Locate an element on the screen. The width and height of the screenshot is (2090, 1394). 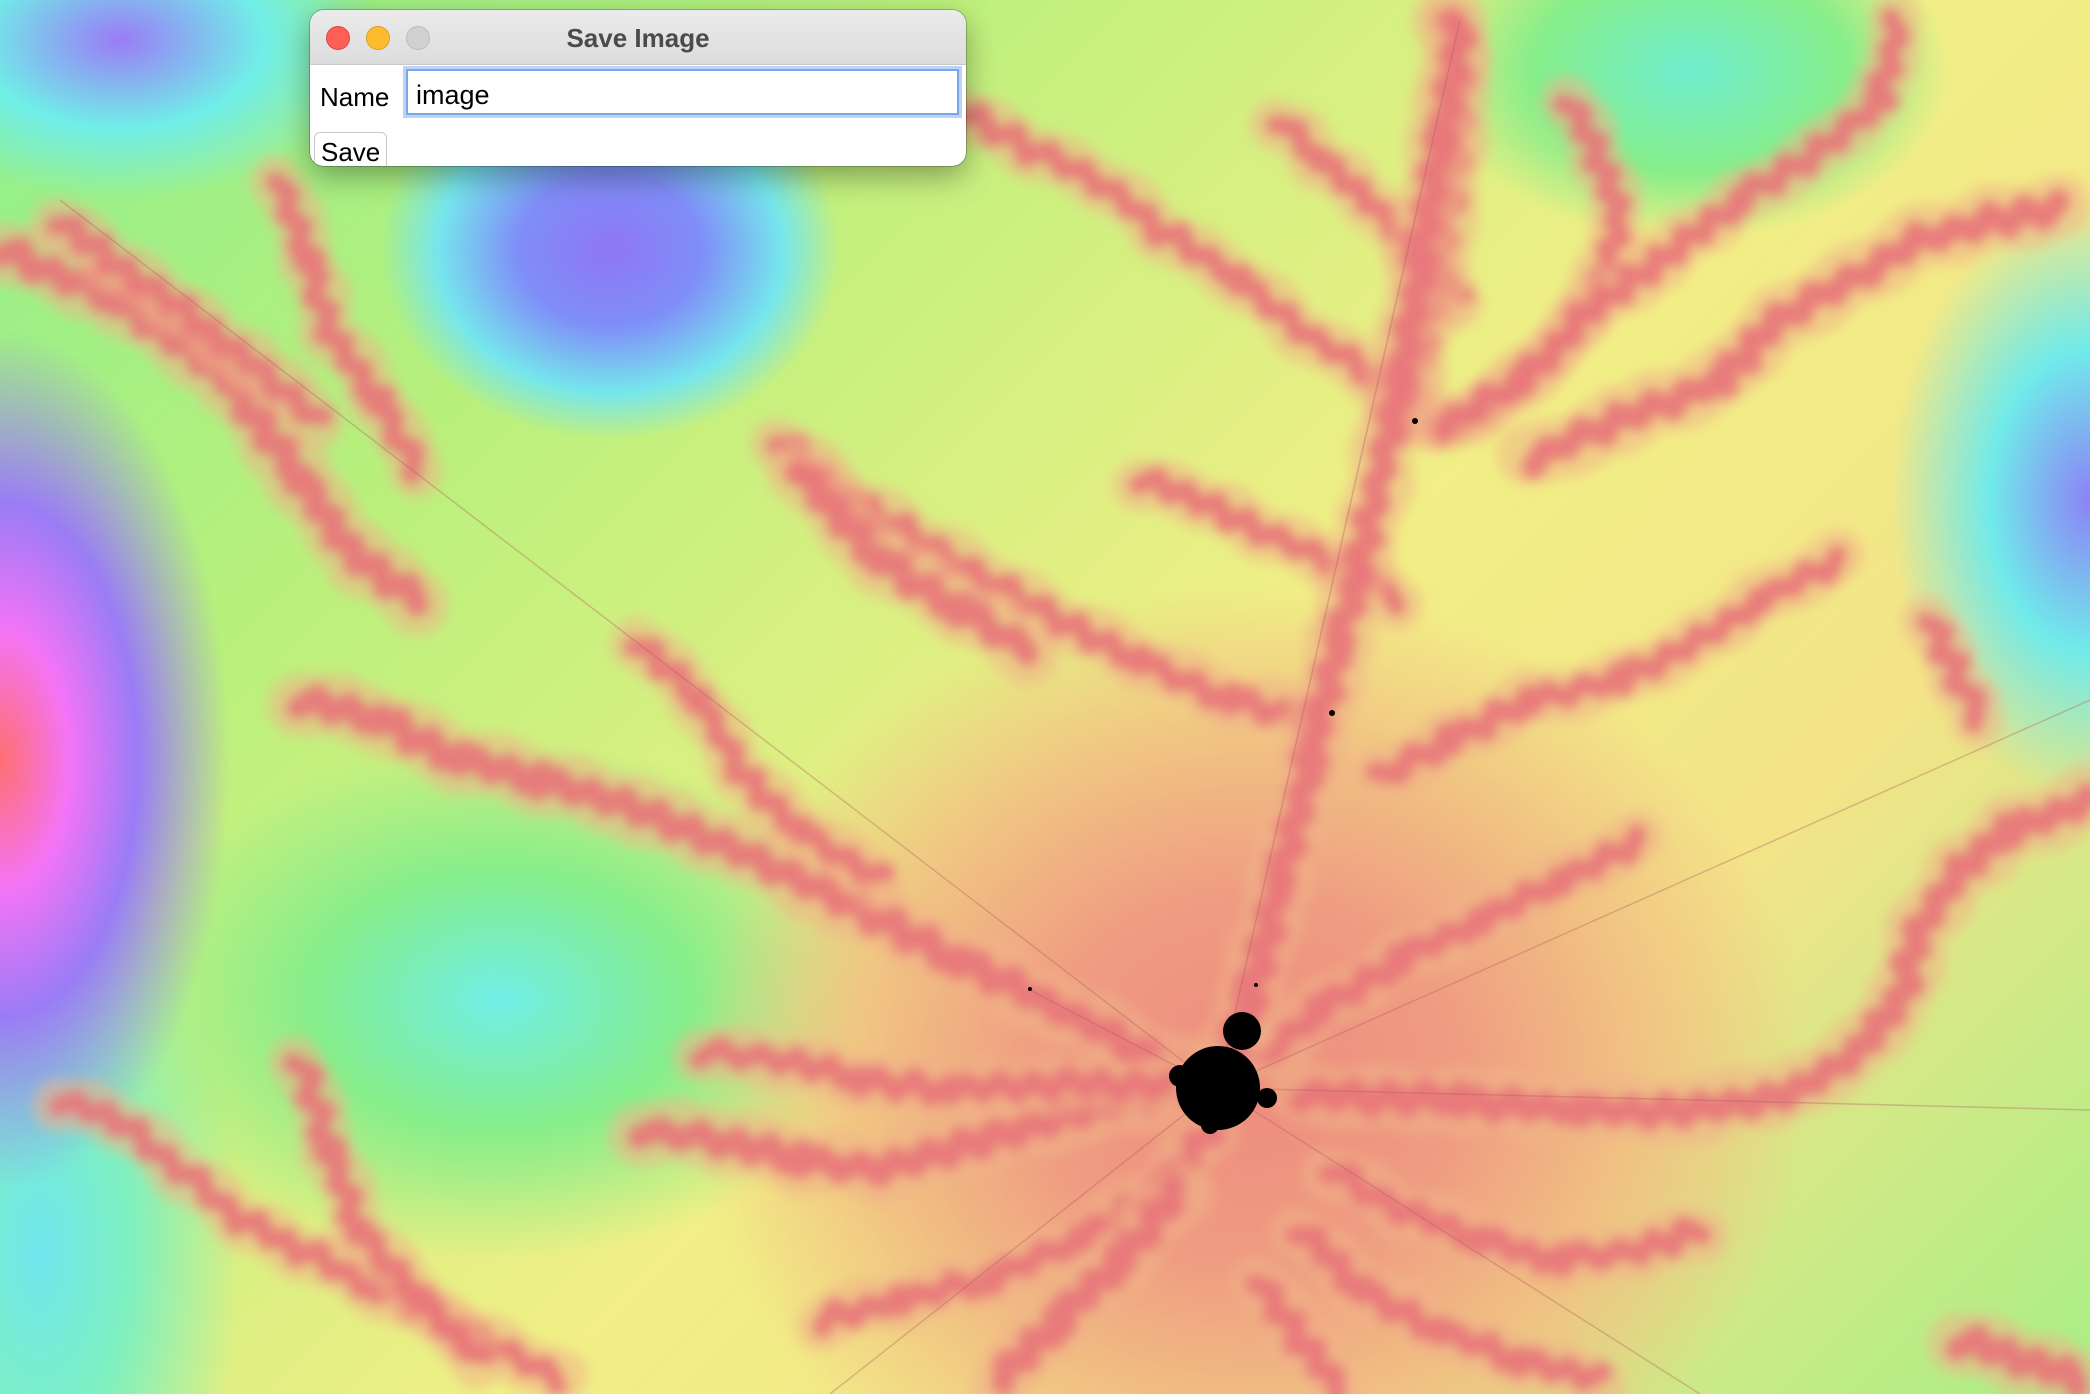
window-title: Save Image is located at coordinates (638, 38).